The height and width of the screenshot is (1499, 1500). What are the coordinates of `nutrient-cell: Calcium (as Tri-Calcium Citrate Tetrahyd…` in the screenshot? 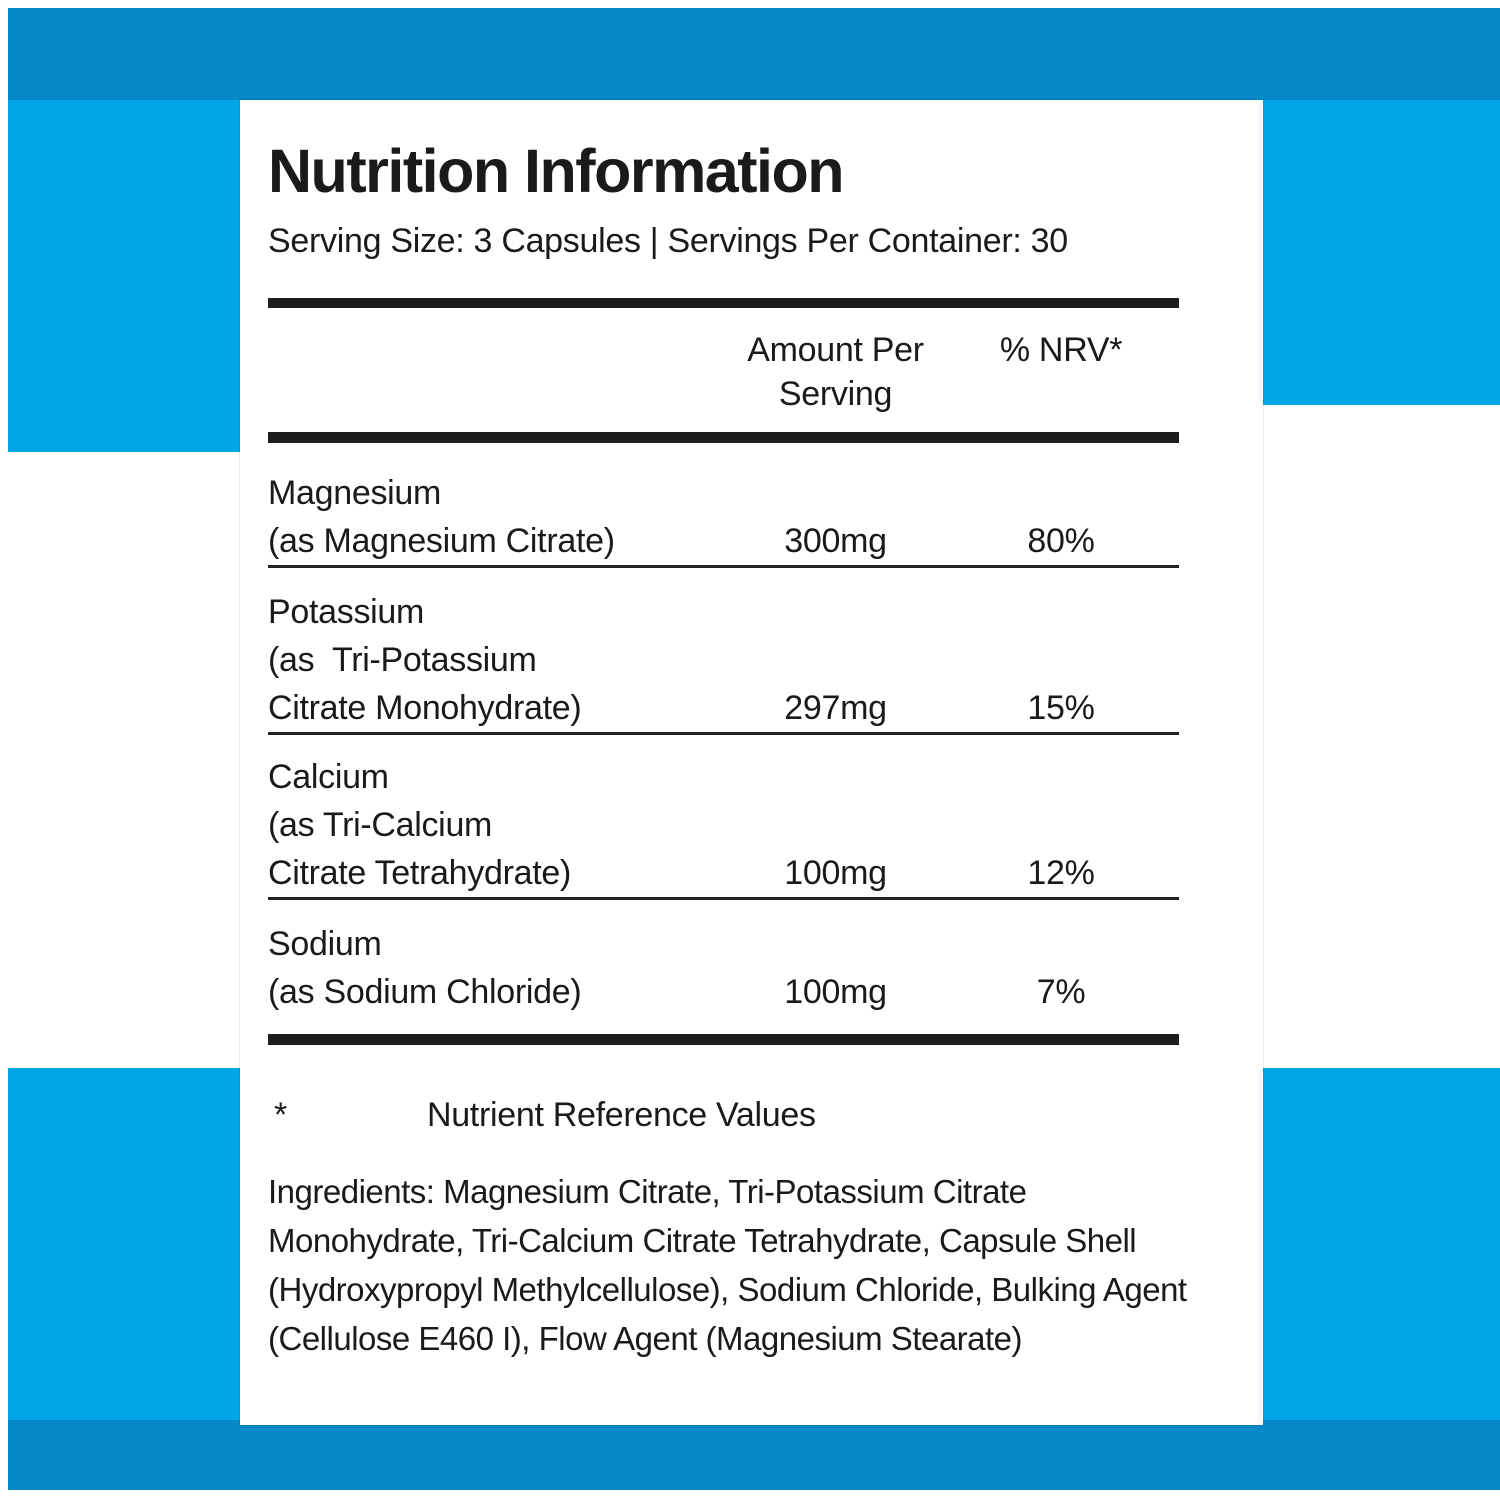 It's located at (498, 825).